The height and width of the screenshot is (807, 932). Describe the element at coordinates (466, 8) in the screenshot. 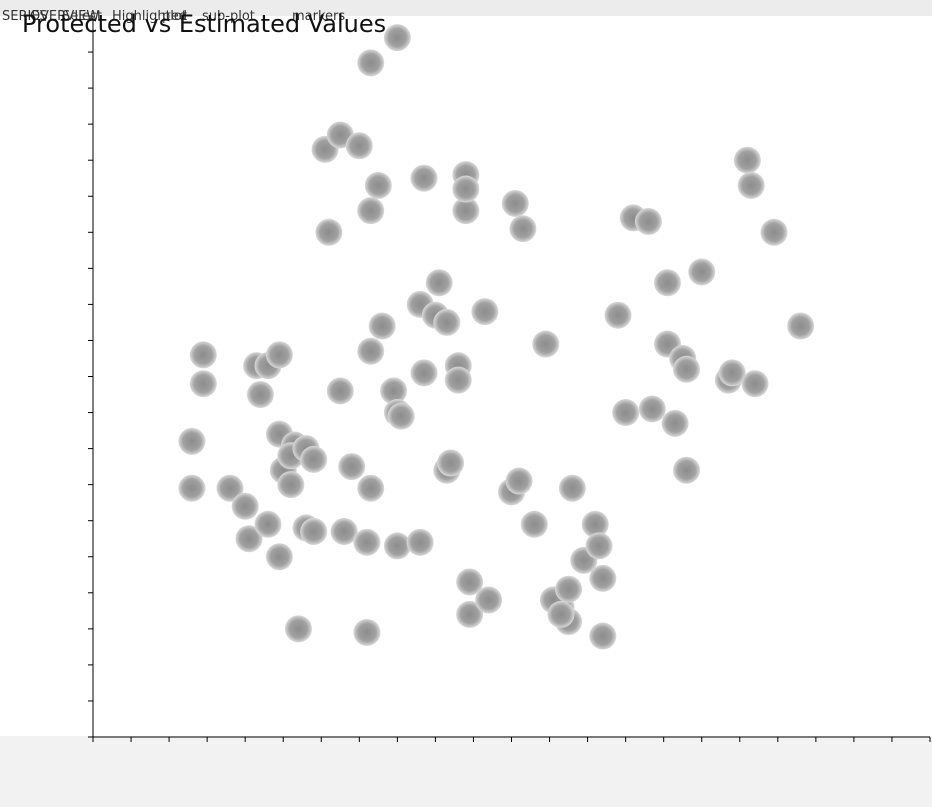

I see `top-strip` at that location.